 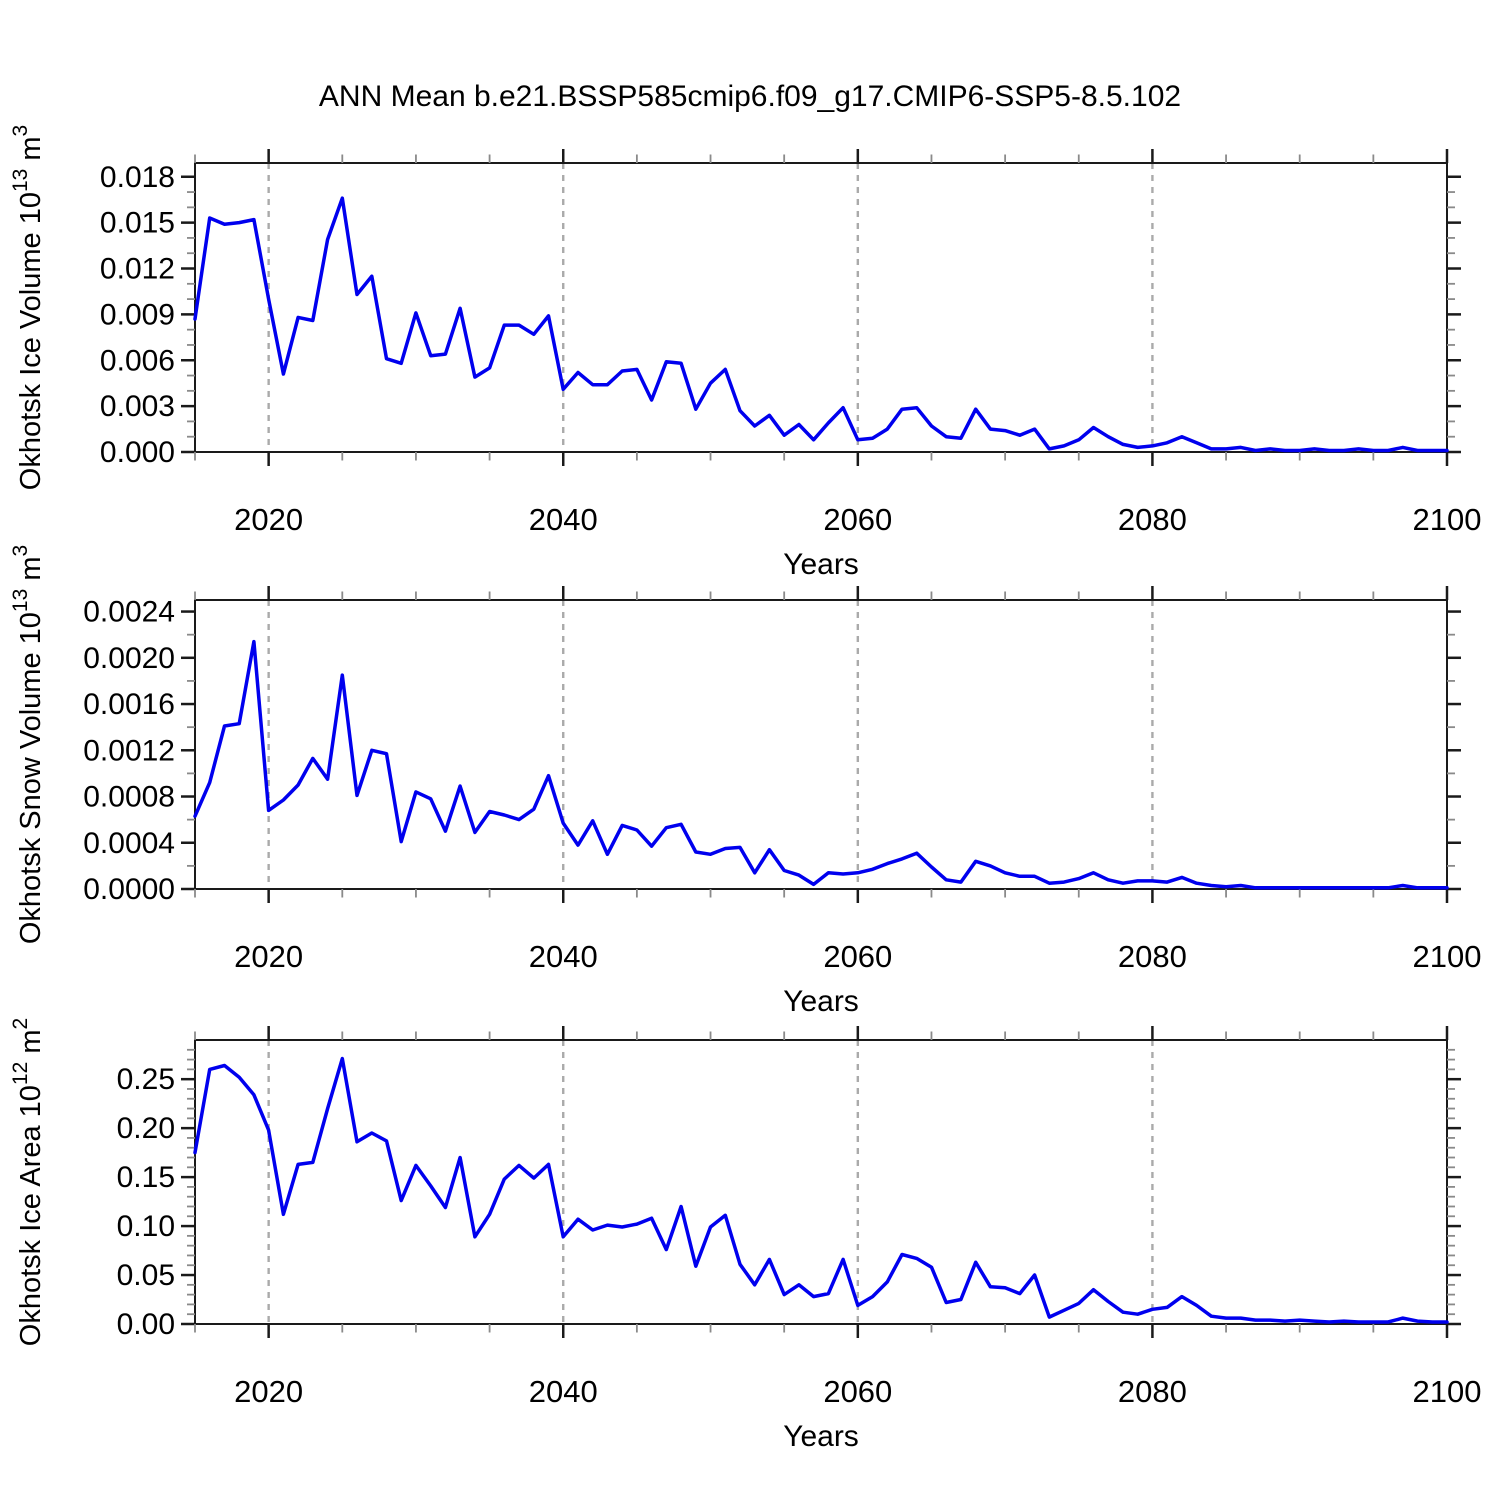 What do you see at coordinates (137, 177) in the screenshot?
I see `y-tick-label: 0.018` at bounding box center [137, 177].